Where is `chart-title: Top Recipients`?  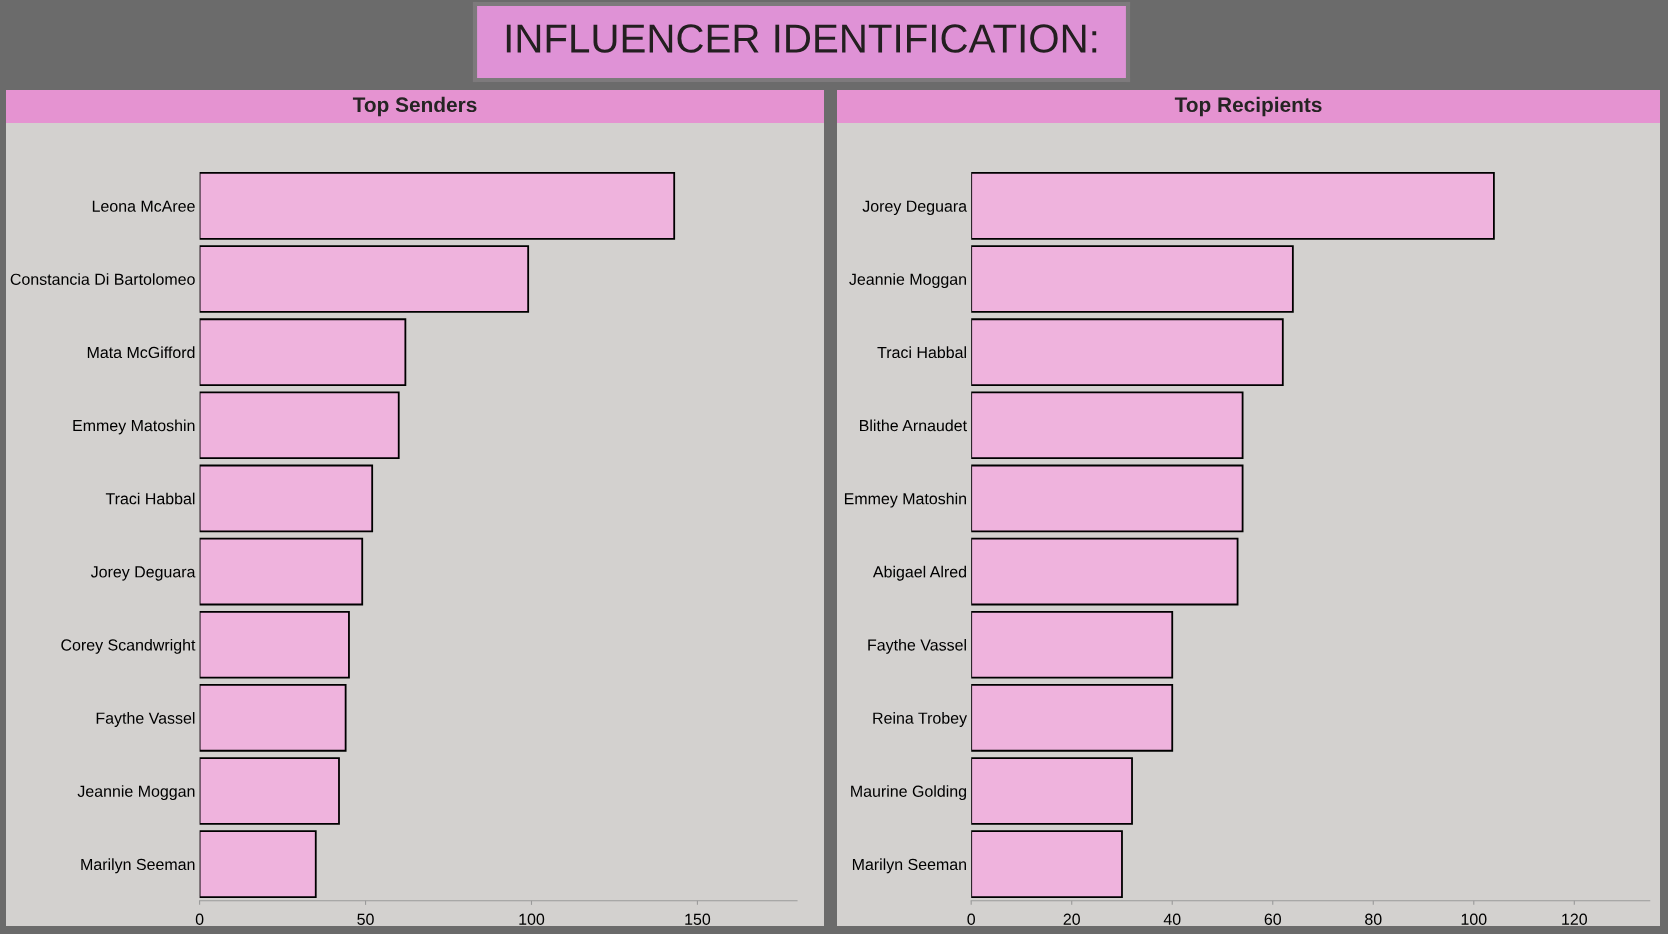 chart-title: Top Recipients is located at coordinates (1248, 106).